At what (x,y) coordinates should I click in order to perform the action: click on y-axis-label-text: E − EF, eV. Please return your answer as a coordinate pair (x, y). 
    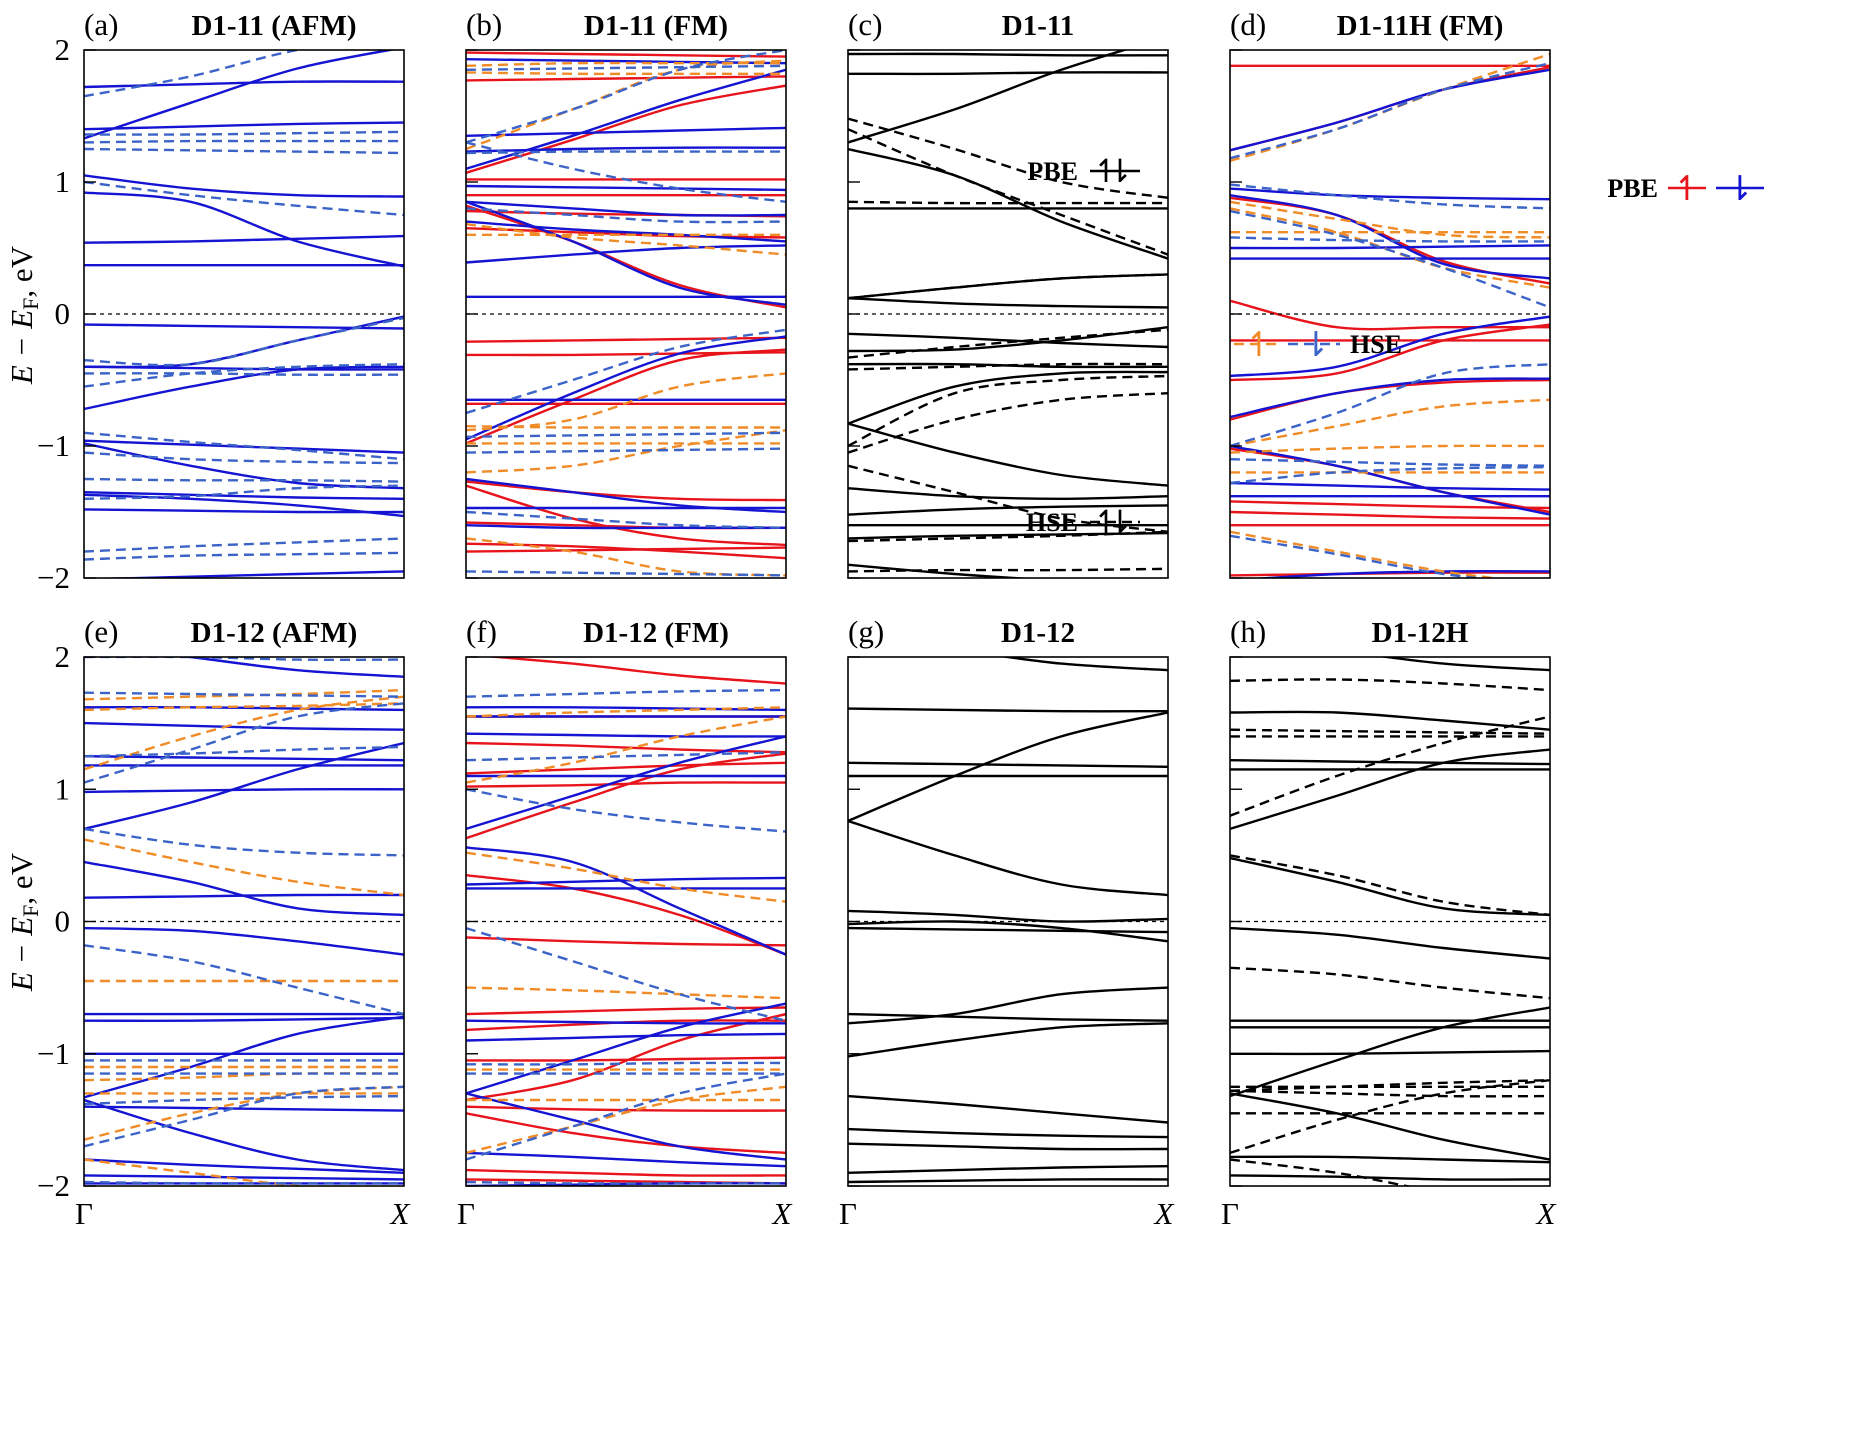
    Looking at the image, I should click on (23, 922).